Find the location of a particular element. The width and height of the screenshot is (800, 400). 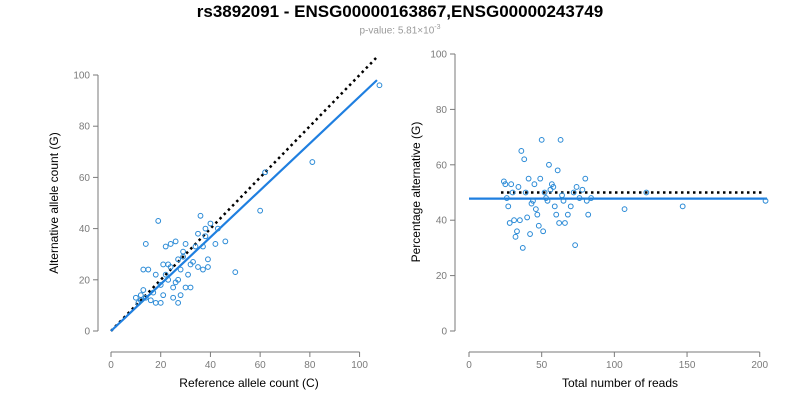

p-value-exponent: -3 is located at coordinates (437, 27).